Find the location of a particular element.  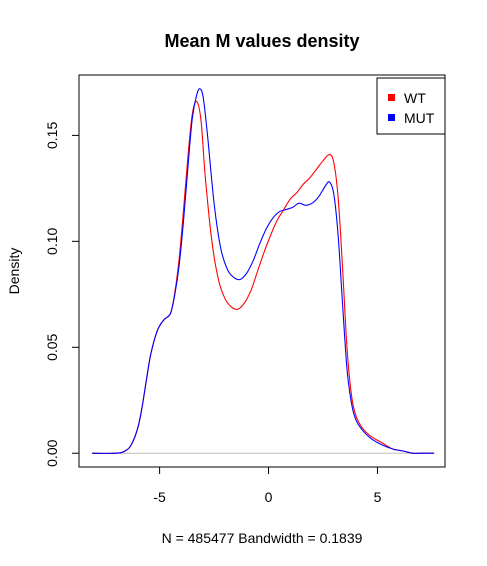

legend-box is located at coordinates (411, 106).